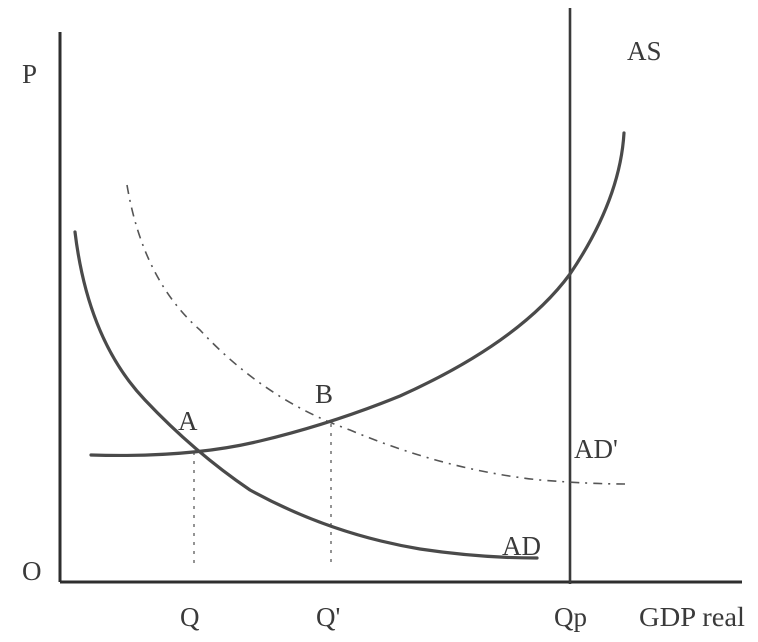 This screenshot has height=642, width=758. I want to click on tick-label-q-prime: Q', so click(328, 617).